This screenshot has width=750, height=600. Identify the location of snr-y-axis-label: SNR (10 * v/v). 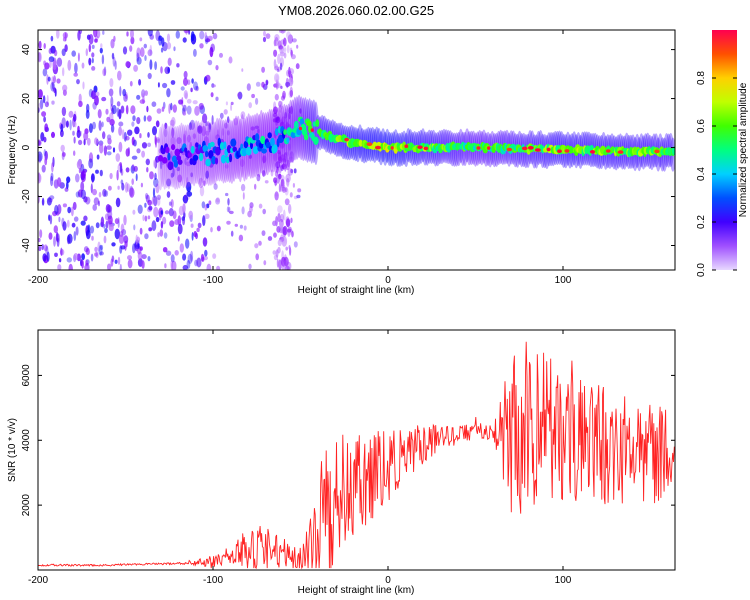
(12, 450).